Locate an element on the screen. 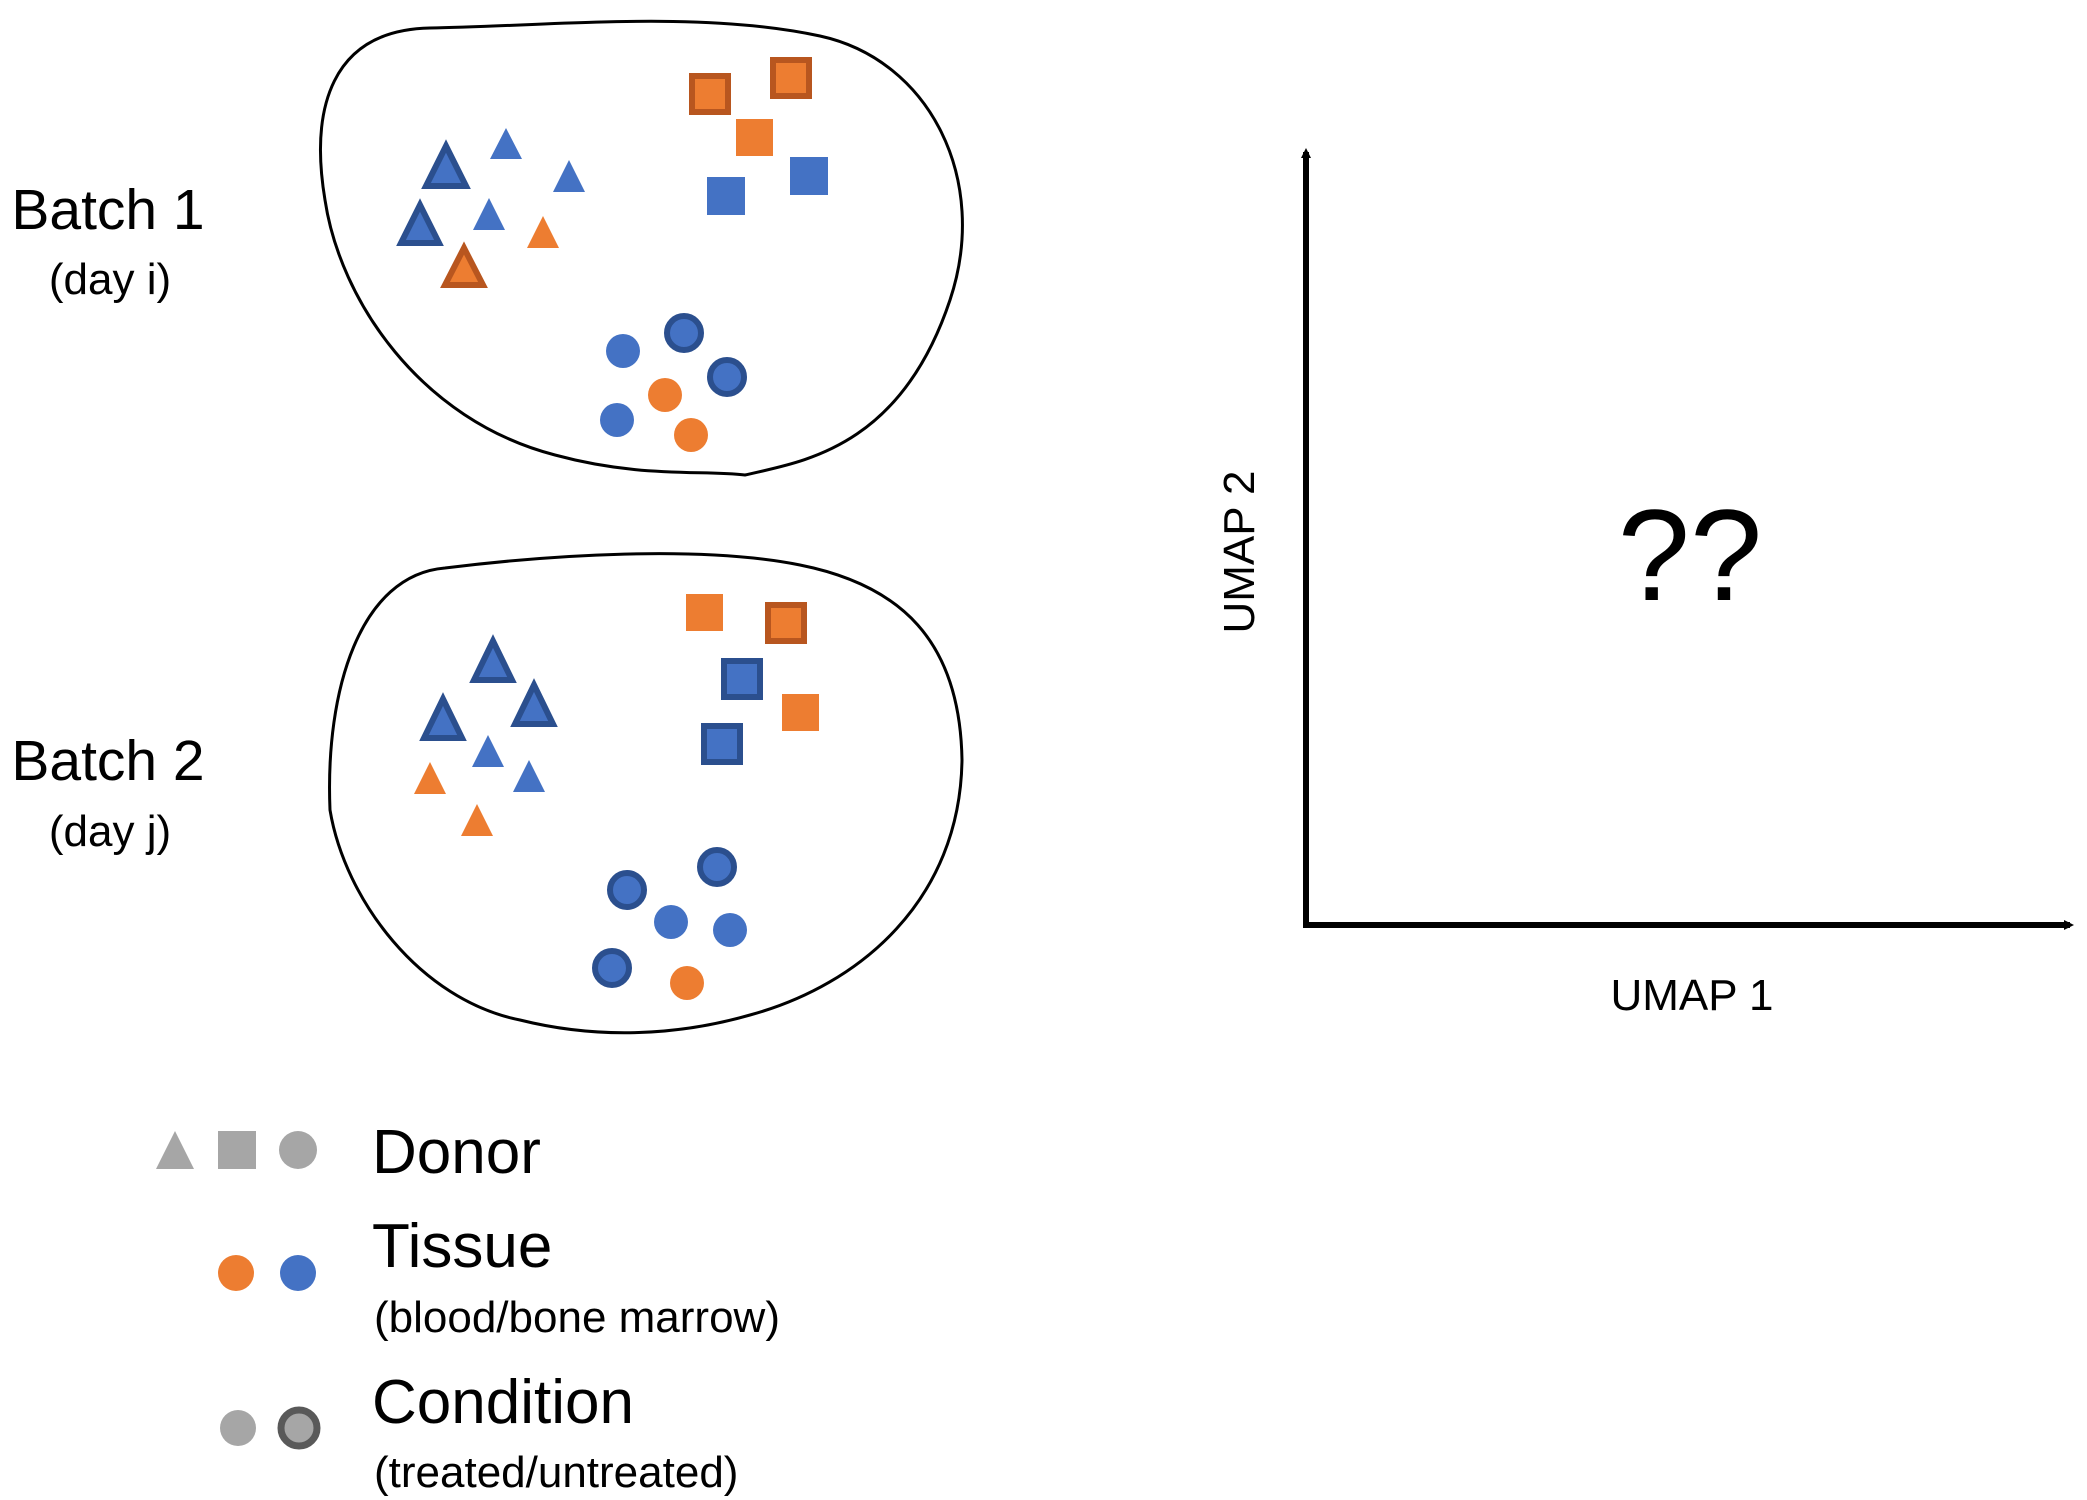 This screenshot has height=1500, width=2087. batch-2-circles is located at coordinates (669, 923).